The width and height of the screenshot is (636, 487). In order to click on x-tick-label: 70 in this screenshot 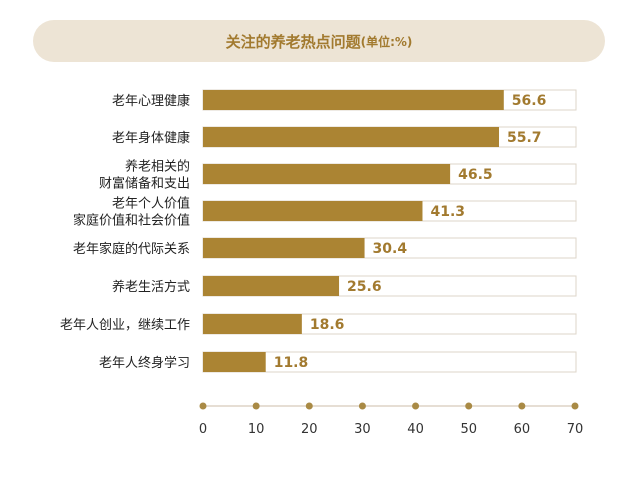, I will do `click(575, 429)`.